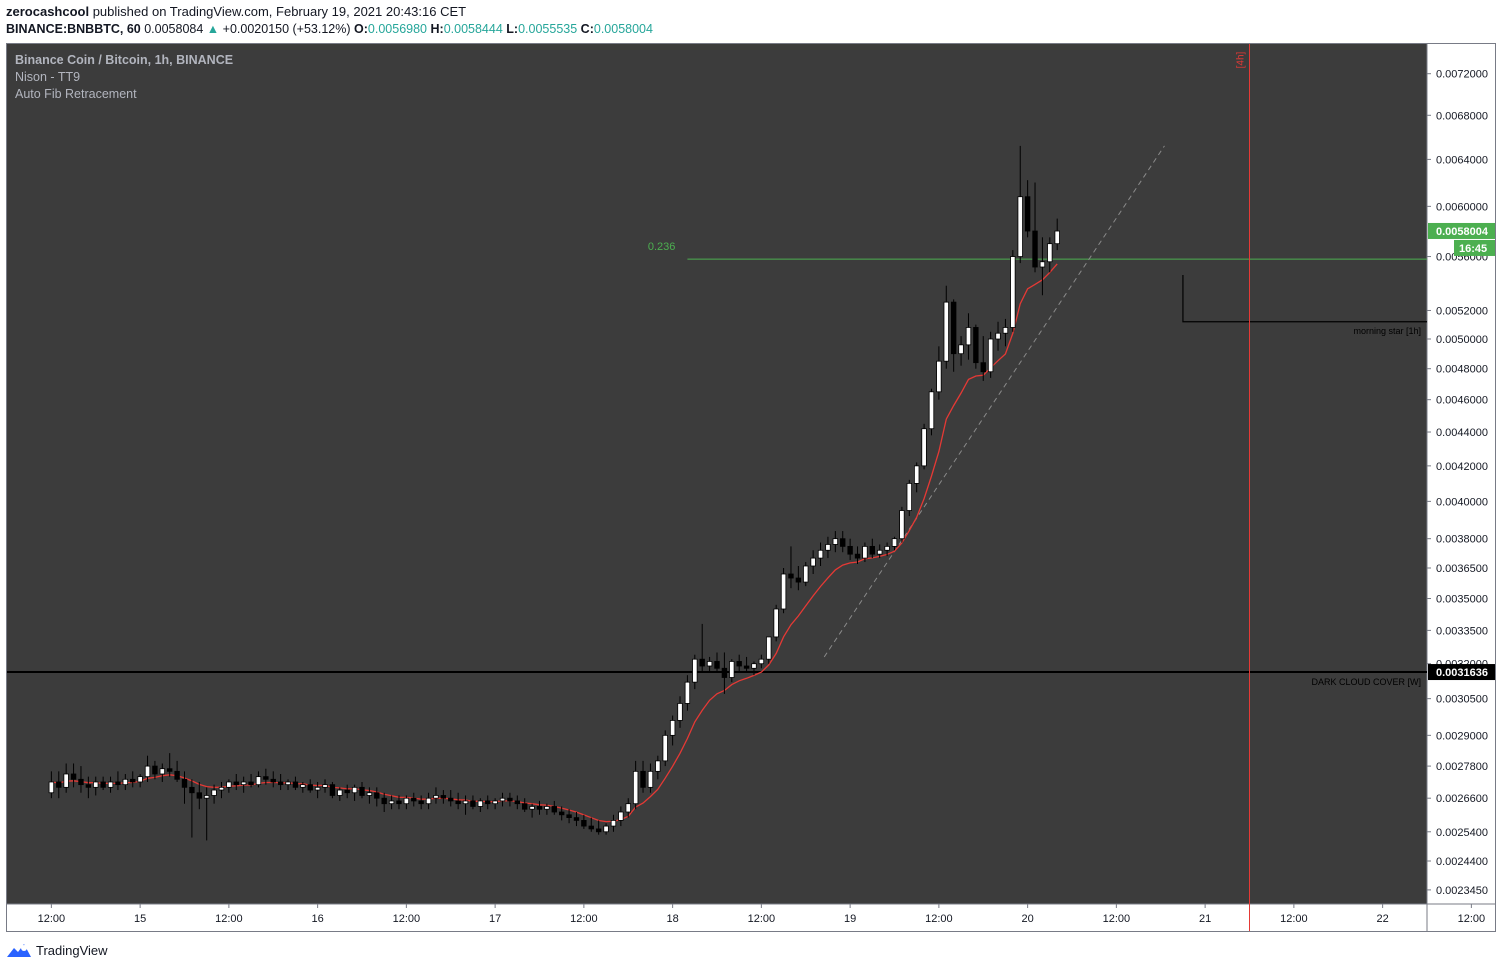 The height and width of the screenshot is (968, 1502). What do you see at coordinates (76, 94) in the screenshot?
I see `legend-indicator-fib: Auto Fib Retracement` at bounding box center [76, 94].